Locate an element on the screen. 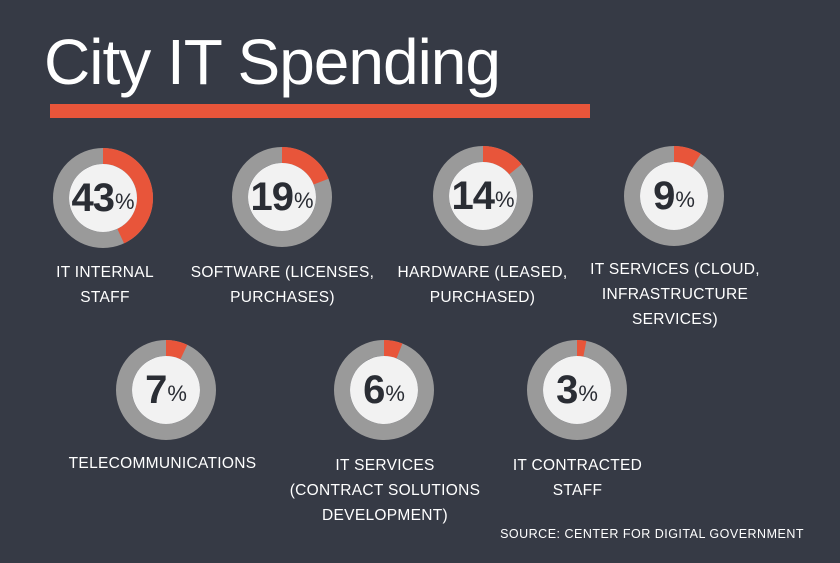  percent-value: 43 is located at coordinates (92, 197).